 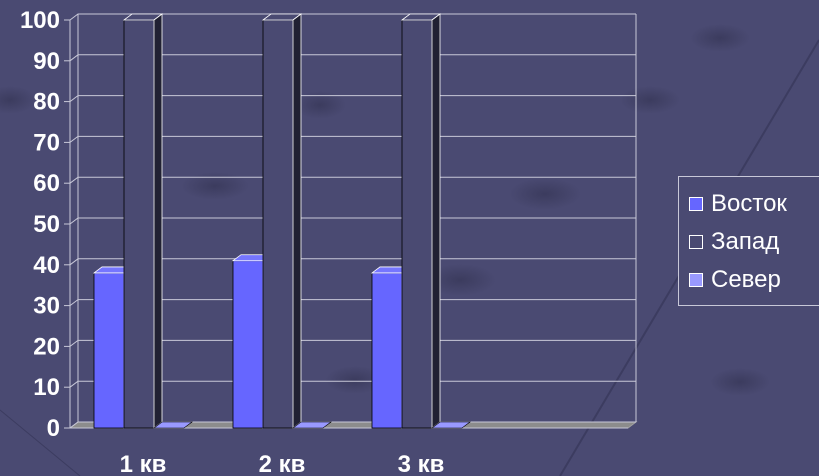 I want to click on legend-item-zapad: Запад, so click(x=734, y=242).